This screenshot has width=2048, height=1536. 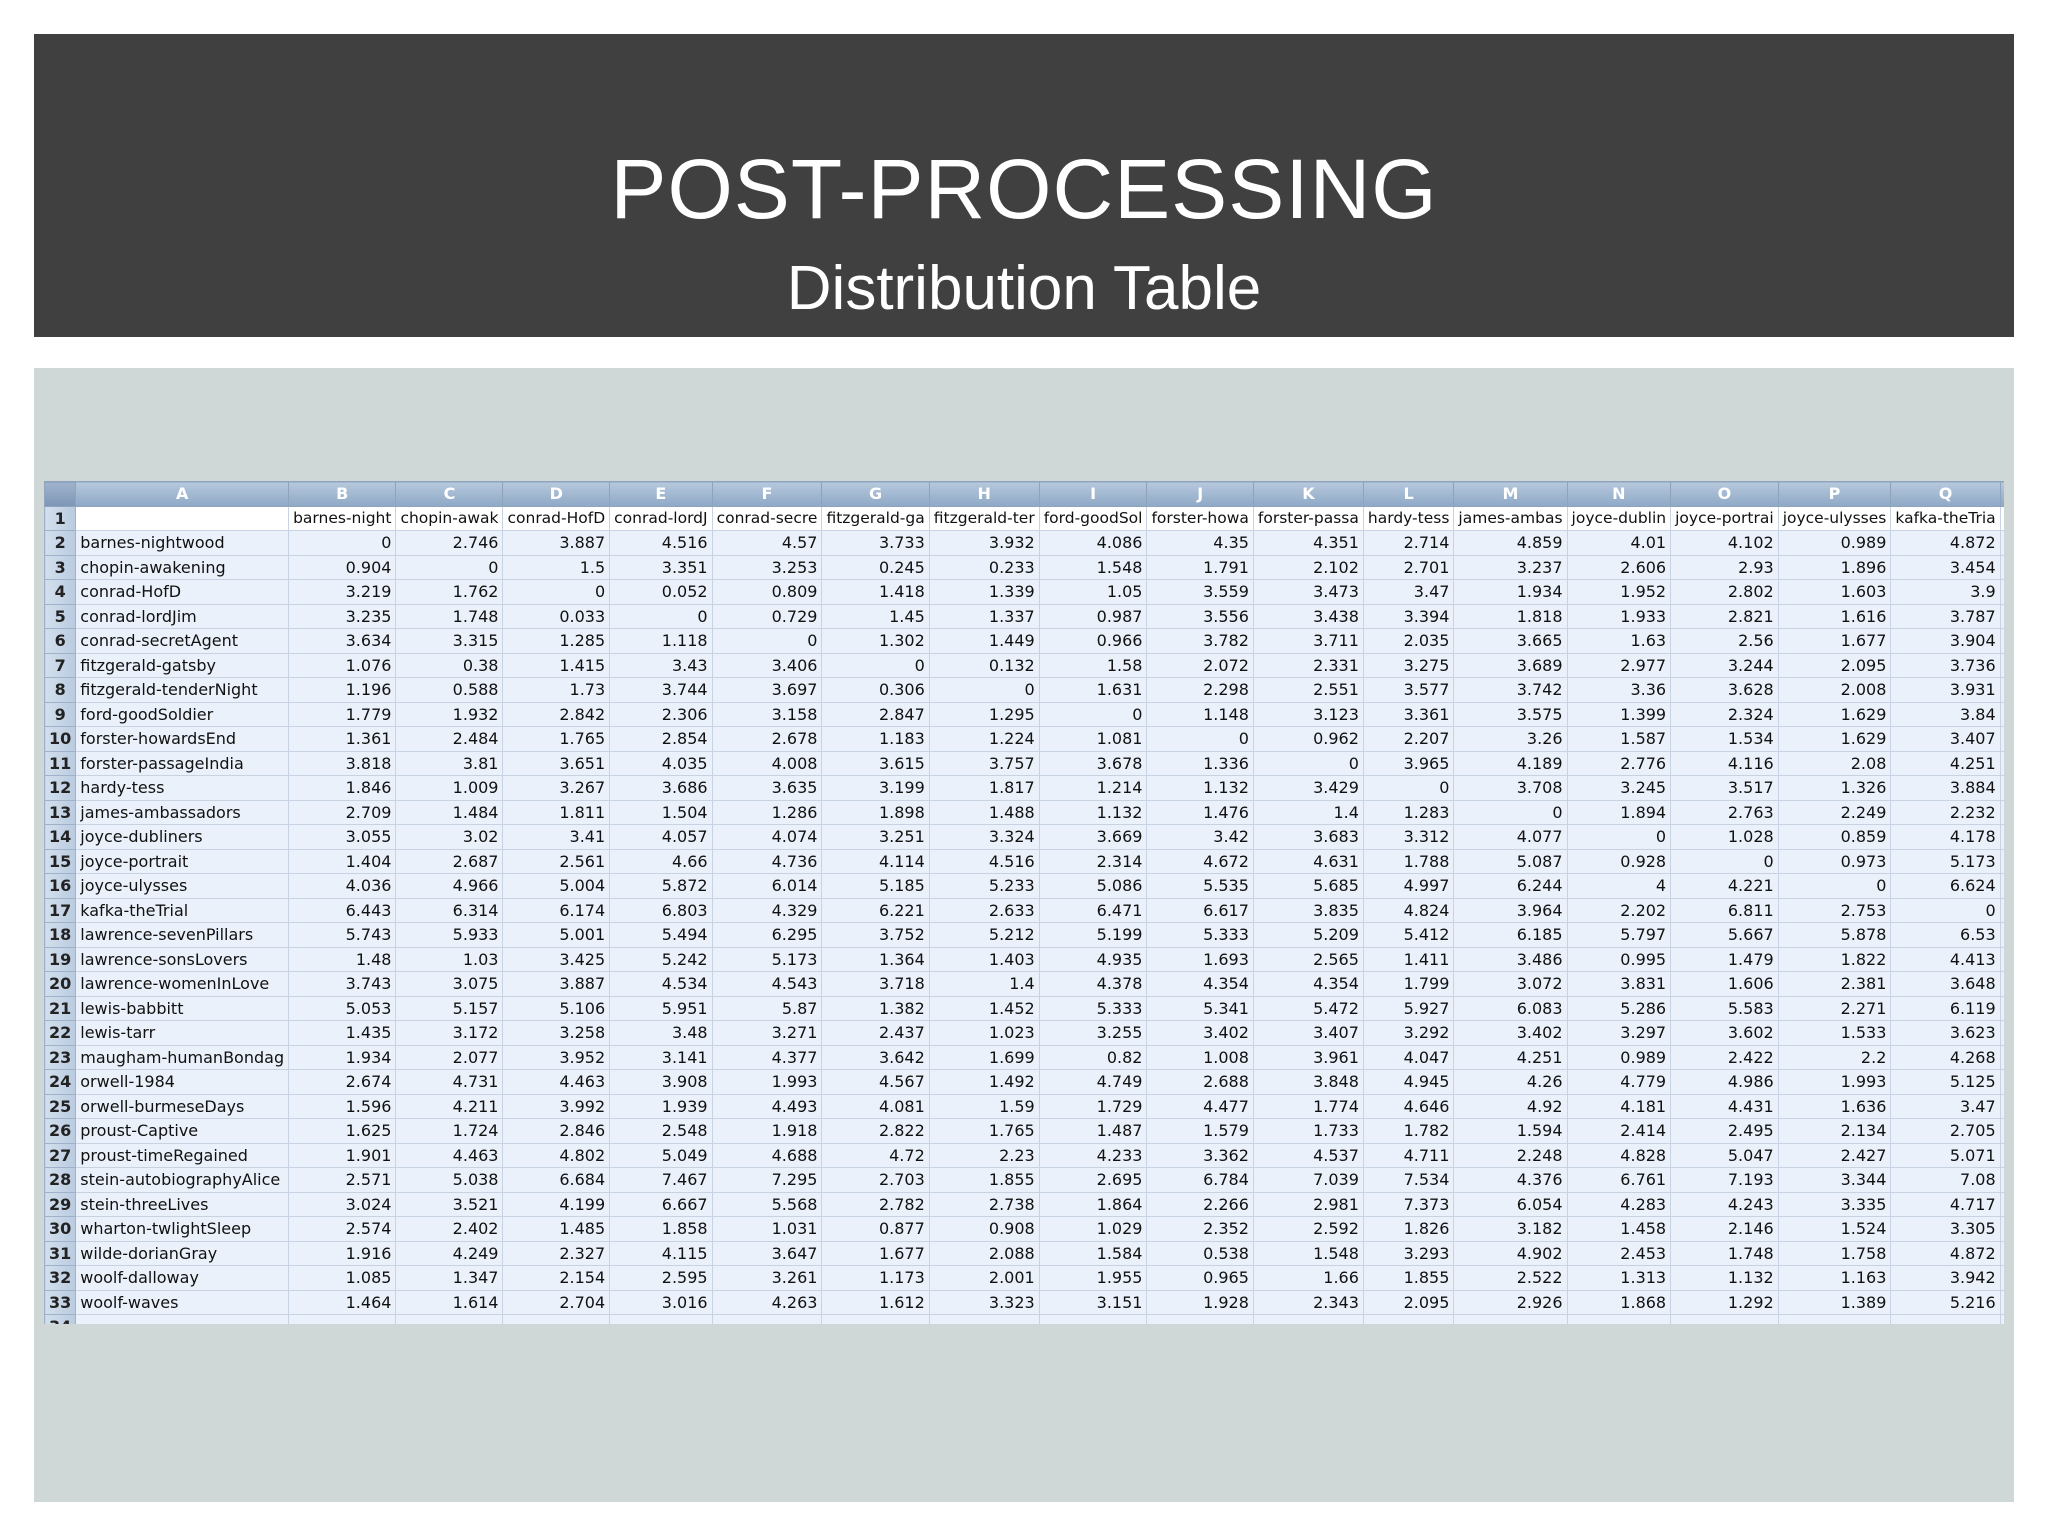 I want to click on table-cell: 1.382, so click(x=875, y=1008).